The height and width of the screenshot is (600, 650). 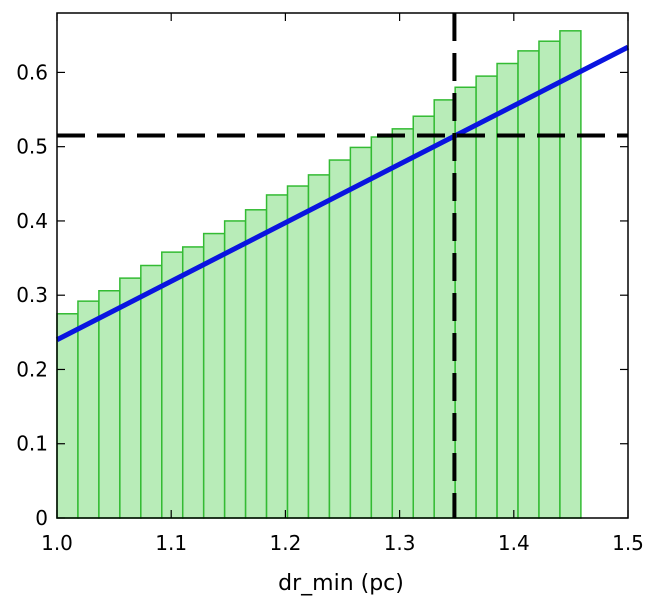 What do you see at coordinates (341, 583) in the screenshot?
I see `x-axis-title: dr_min (pc)` at bounding box center [341, 583].